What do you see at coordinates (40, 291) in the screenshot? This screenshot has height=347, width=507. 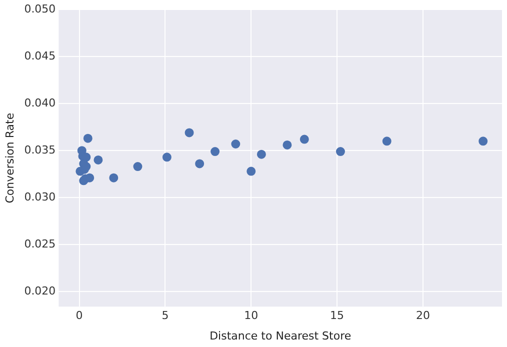 I see `y-tick-label: 0.020` at bounding box center [40, 291].